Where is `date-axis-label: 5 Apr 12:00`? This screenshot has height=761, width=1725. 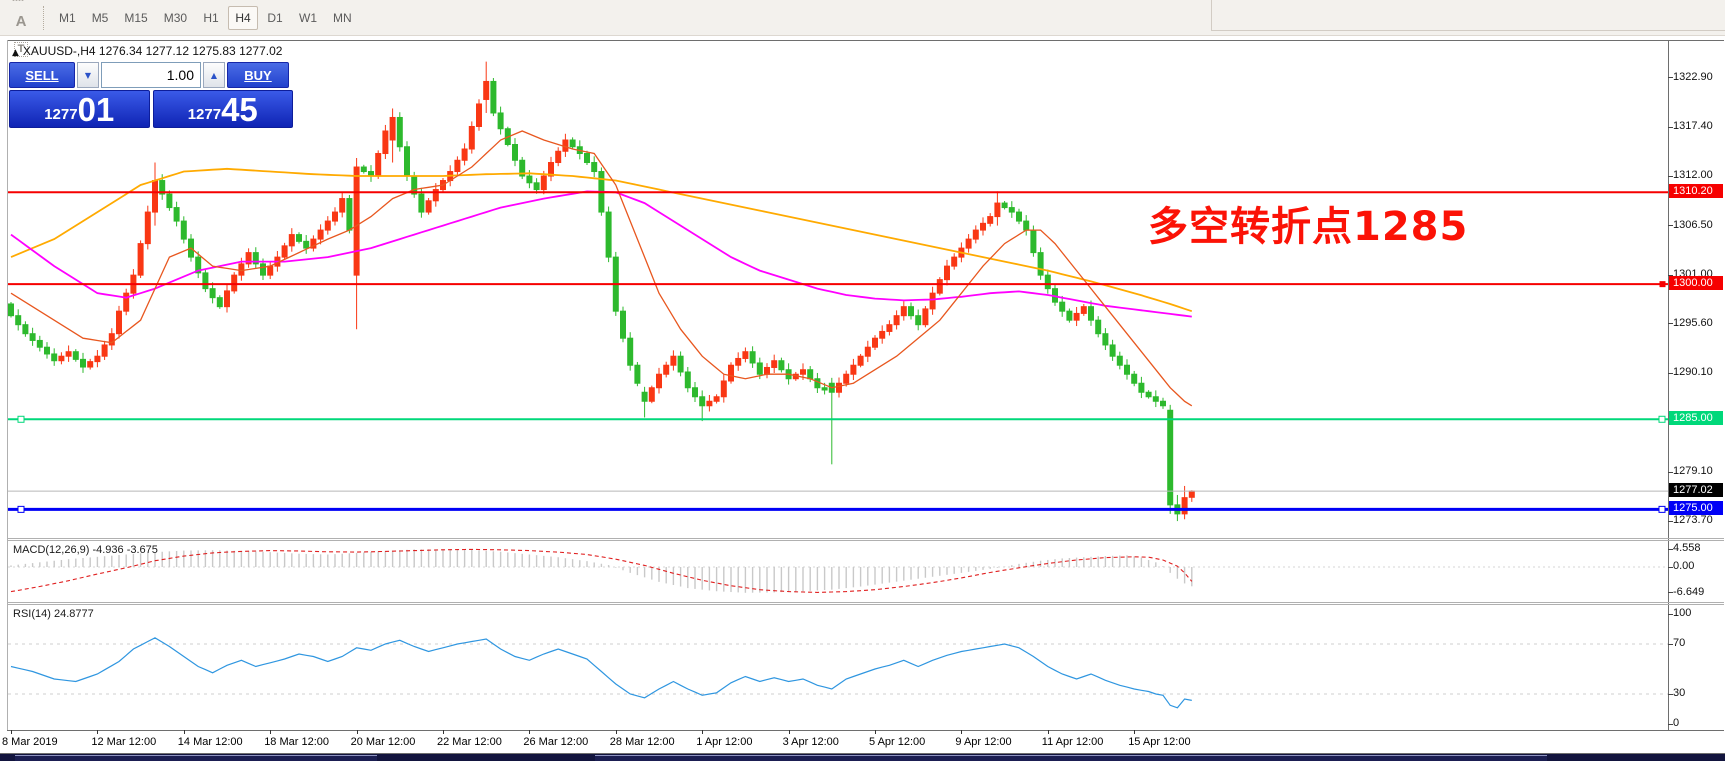 date-axis-label: 5 Apr 12:00 is located at coordinates (897, 742).